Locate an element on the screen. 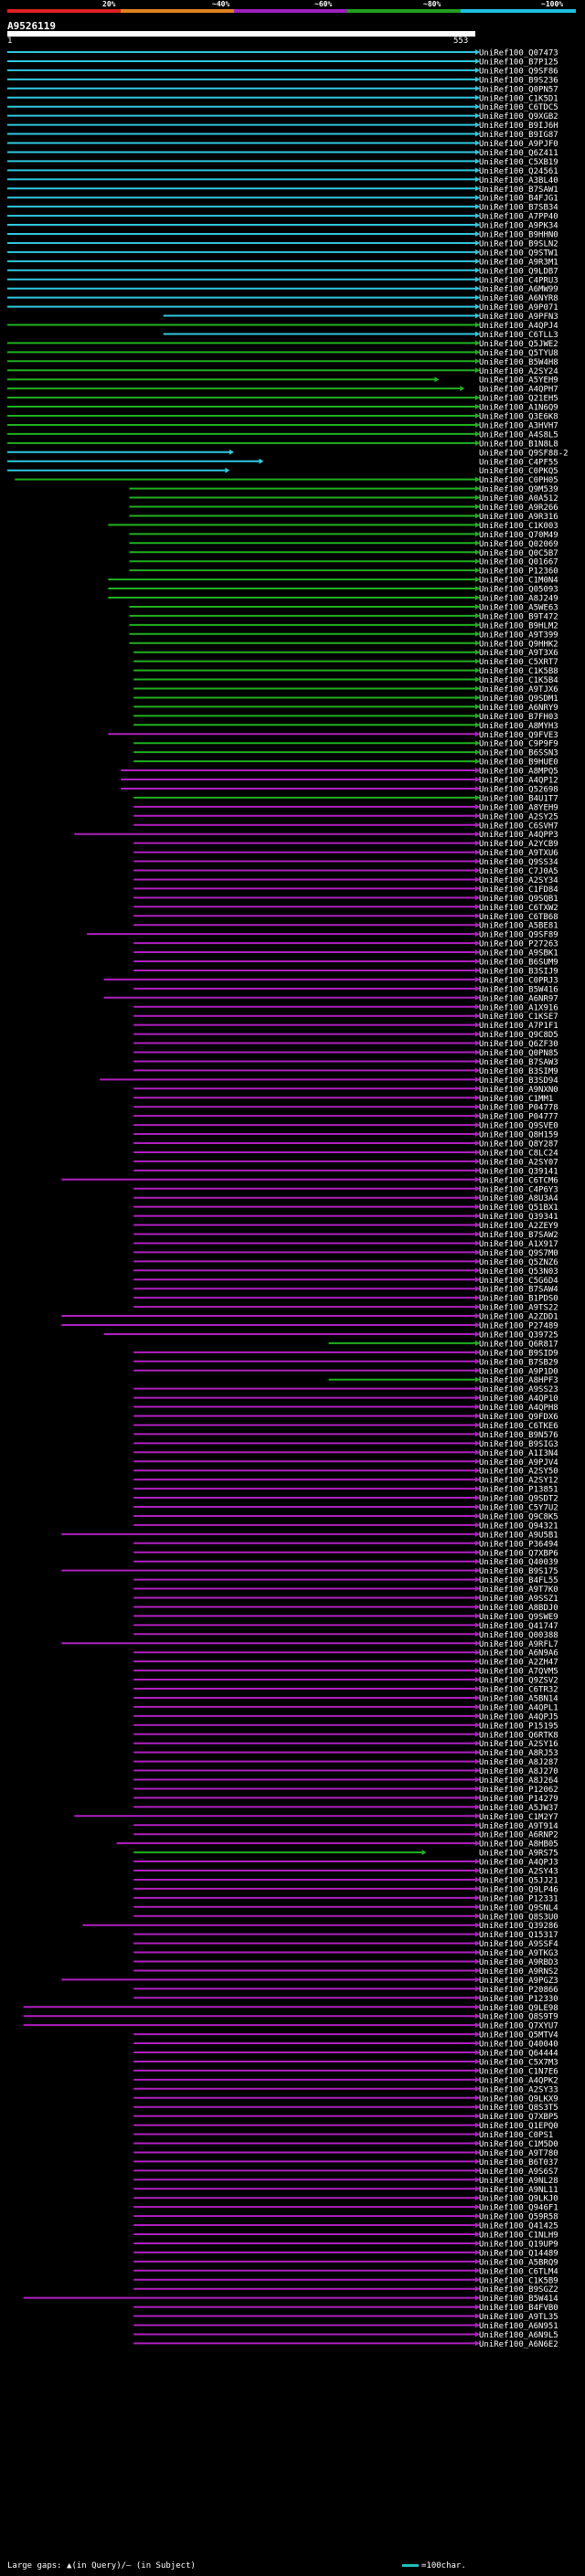 This screenshot has width=585, height=2576. hit-id-link: UniRef100_C1K5B9 is located at coordinates (518, 2280).